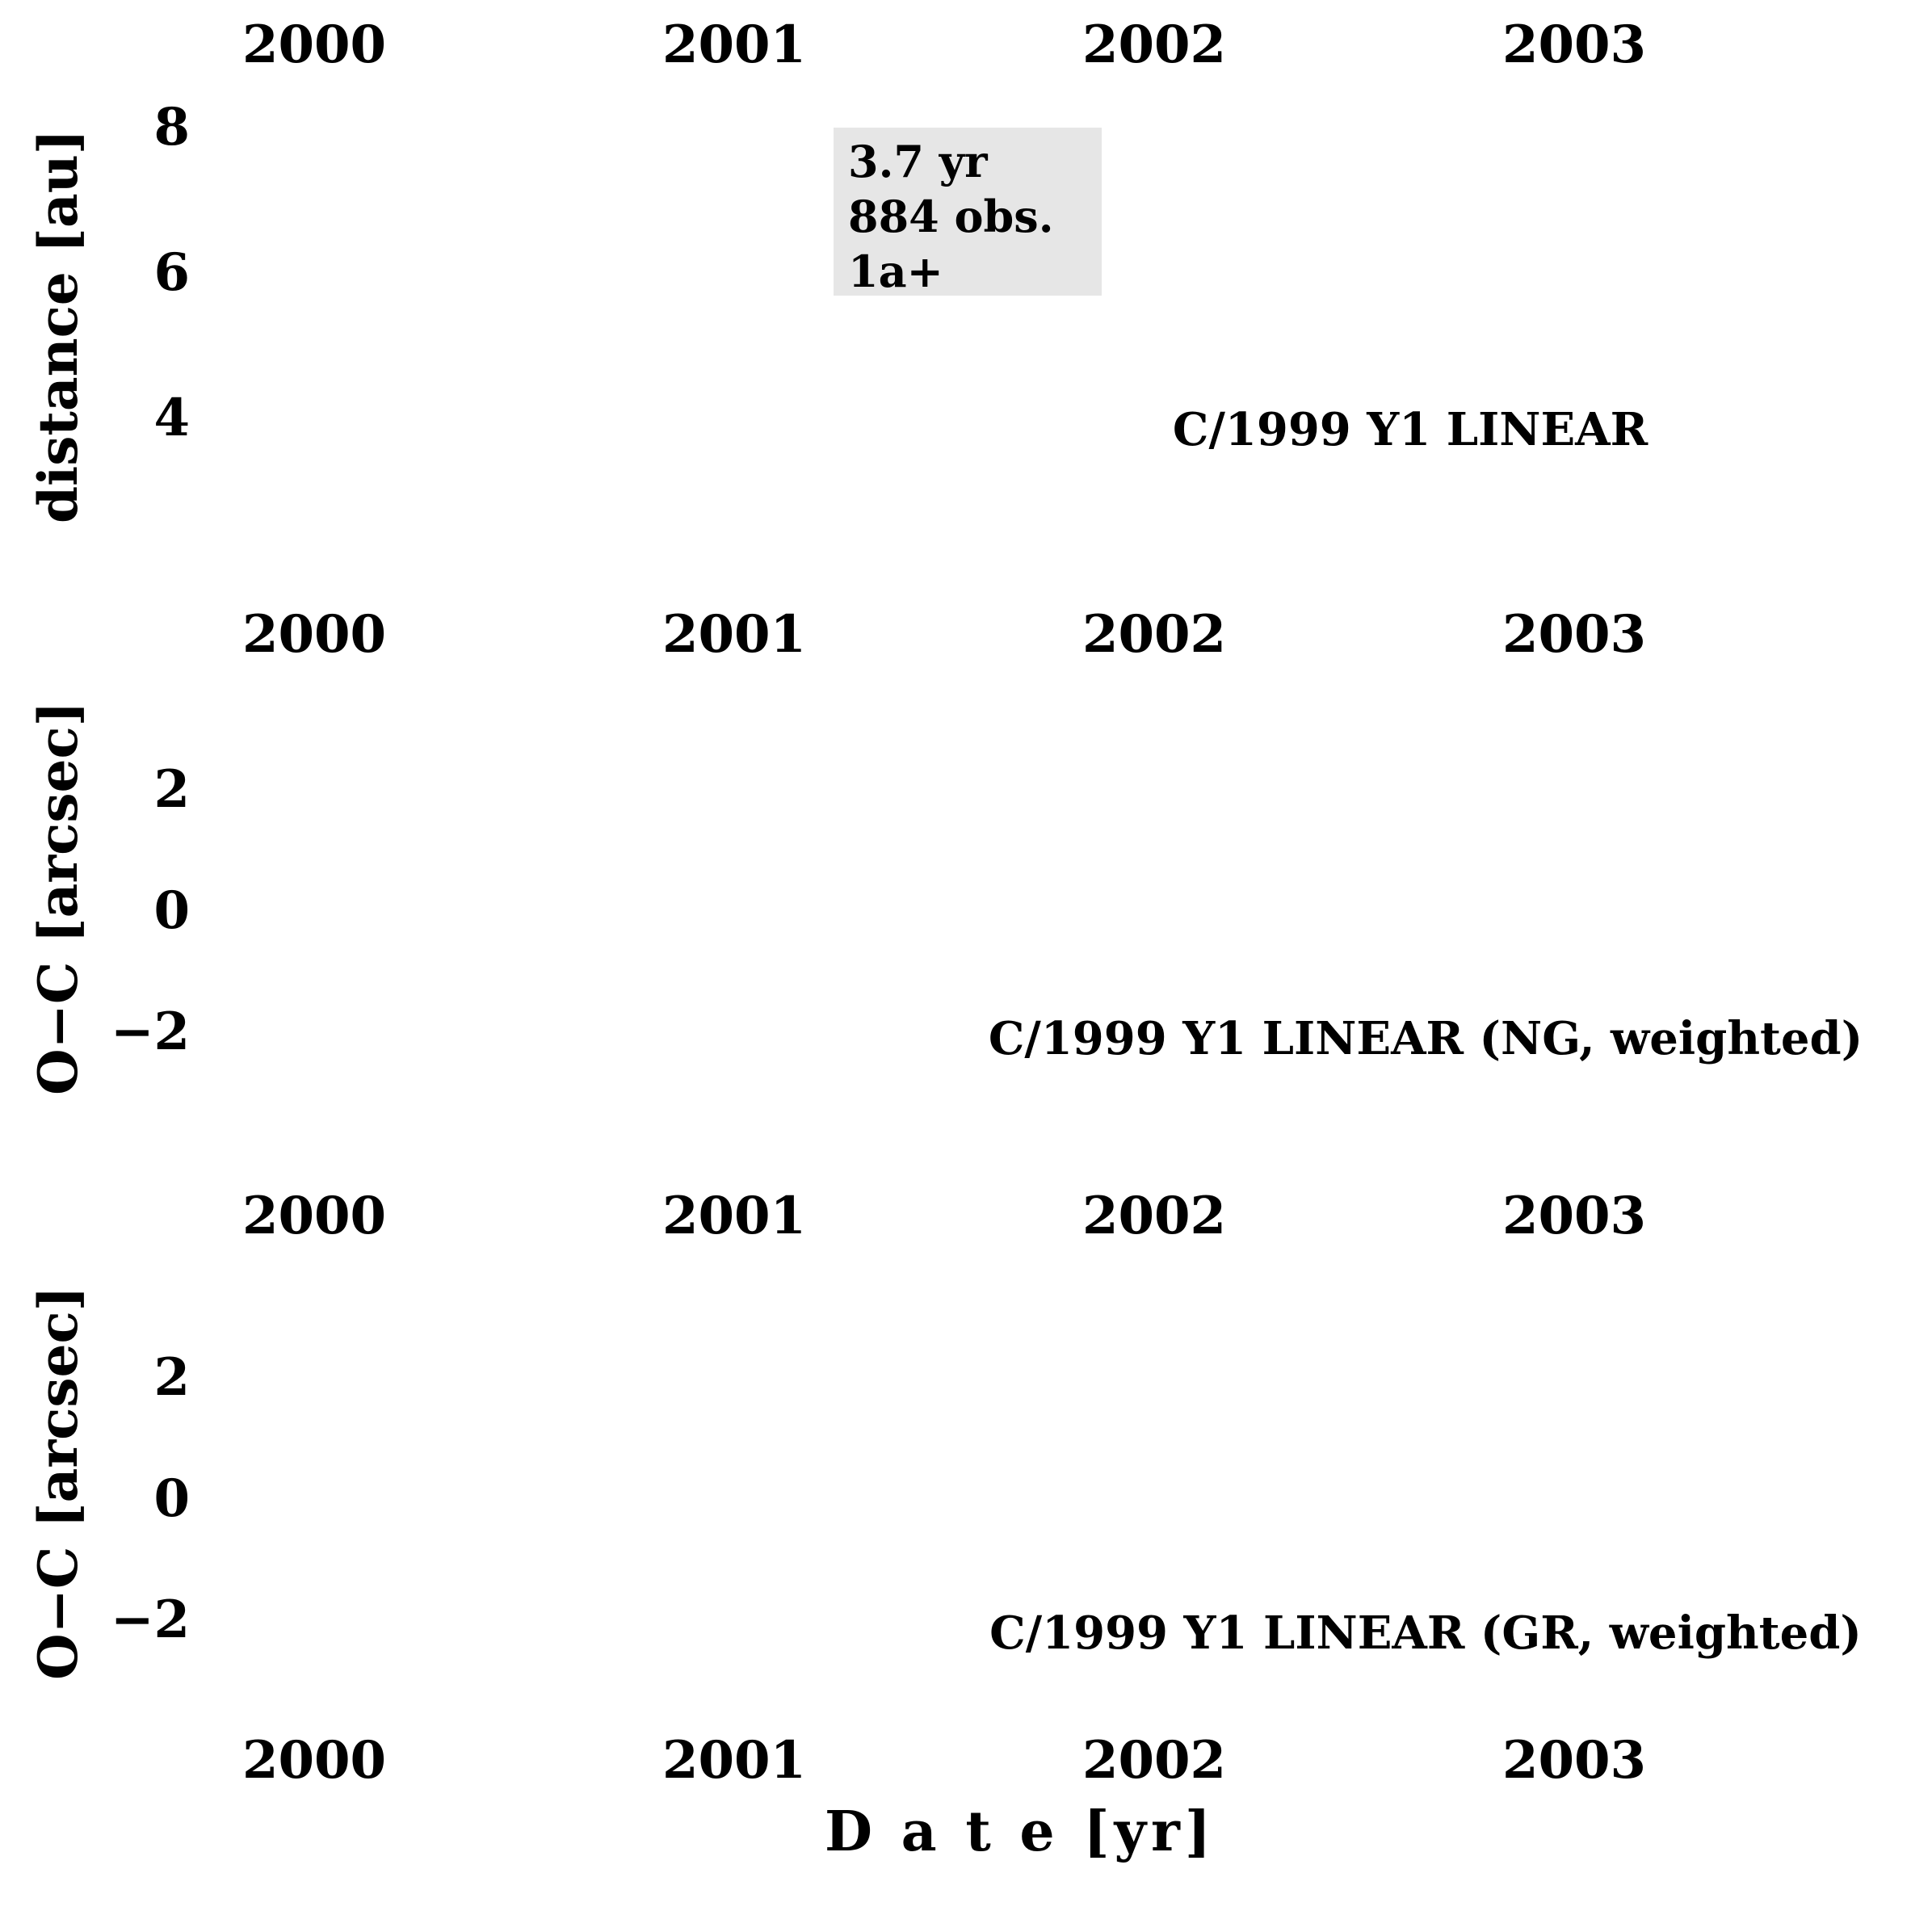 The width and height of the screenshot is (1932, 1932). What do you see at coordinates (734, 1760) in the screenshot?
I see `bottom-year-2001: 2001` at bounding box center [734, 1760].